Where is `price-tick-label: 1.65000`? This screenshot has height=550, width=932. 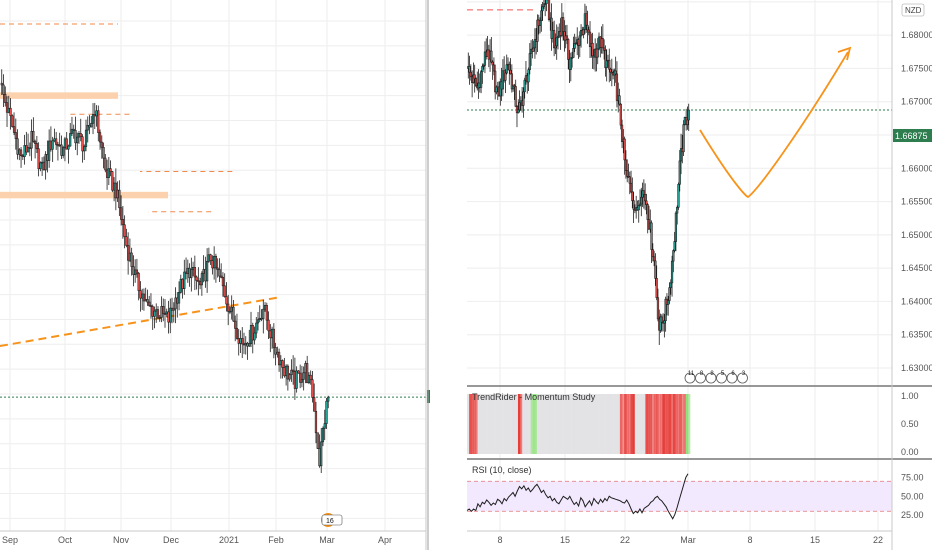
price-tick-label: 1.65000 is located at coordinates (916, 235).